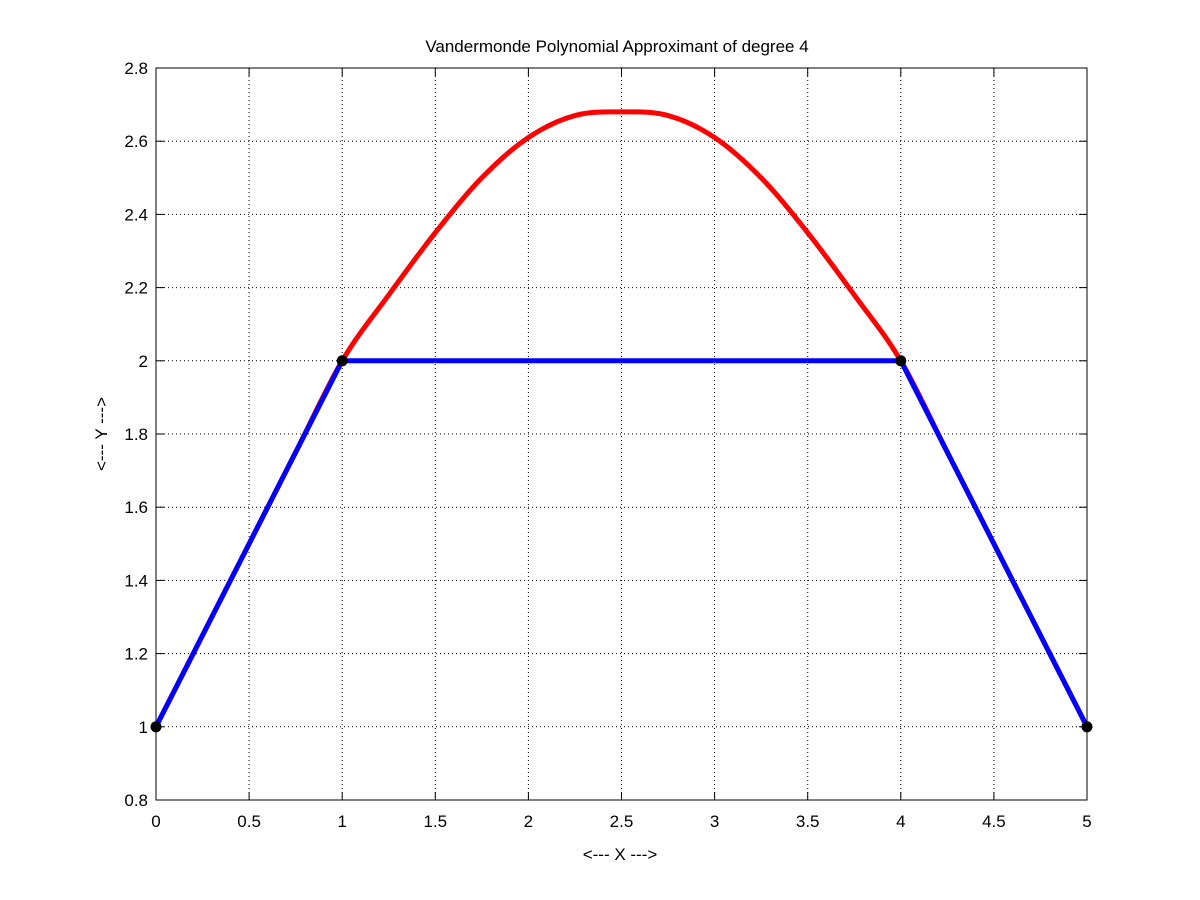  What do you see at coordinates (341, 821) in the screenshot?
I see `x-tick-label: 1` at bounding box center [341, 821].